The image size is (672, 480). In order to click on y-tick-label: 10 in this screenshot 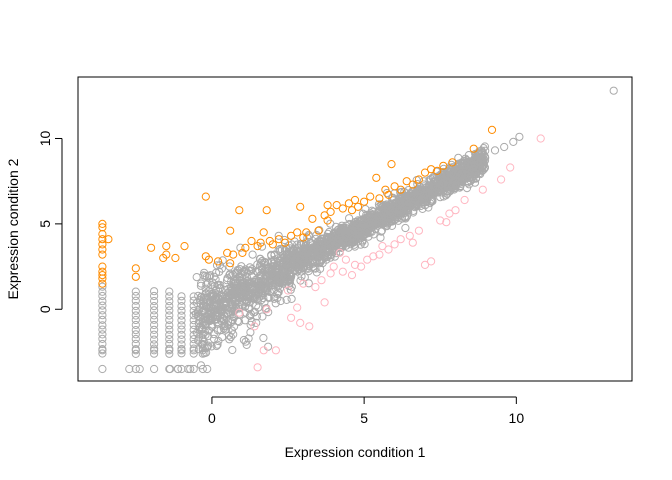, I will do `click(45, 138)`.